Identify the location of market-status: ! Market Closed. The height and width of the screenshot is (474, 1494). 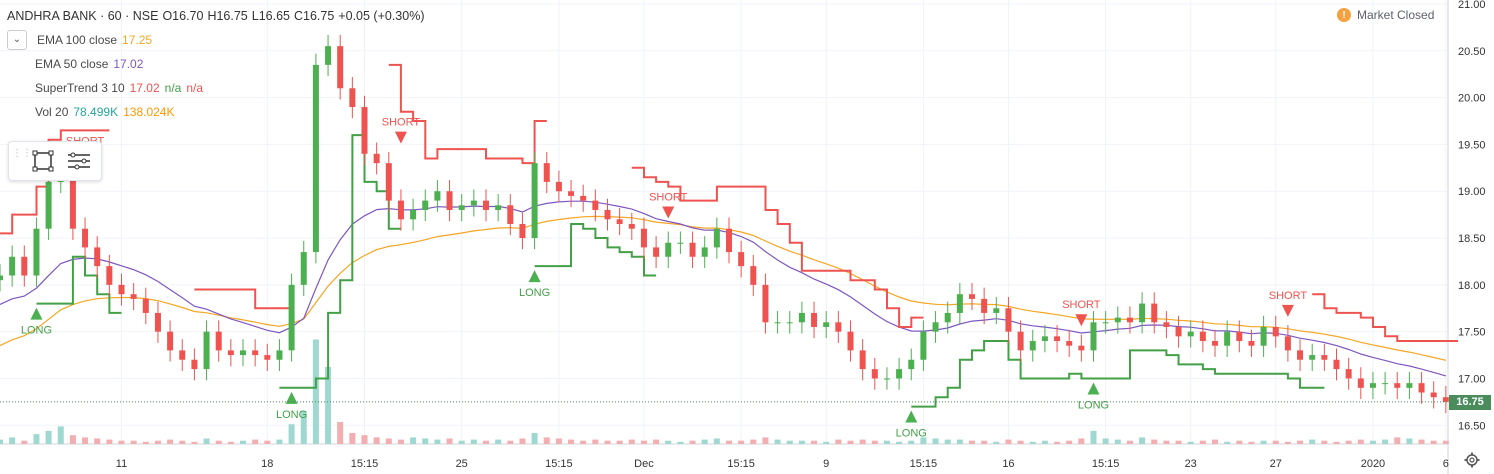
(1385, 15).